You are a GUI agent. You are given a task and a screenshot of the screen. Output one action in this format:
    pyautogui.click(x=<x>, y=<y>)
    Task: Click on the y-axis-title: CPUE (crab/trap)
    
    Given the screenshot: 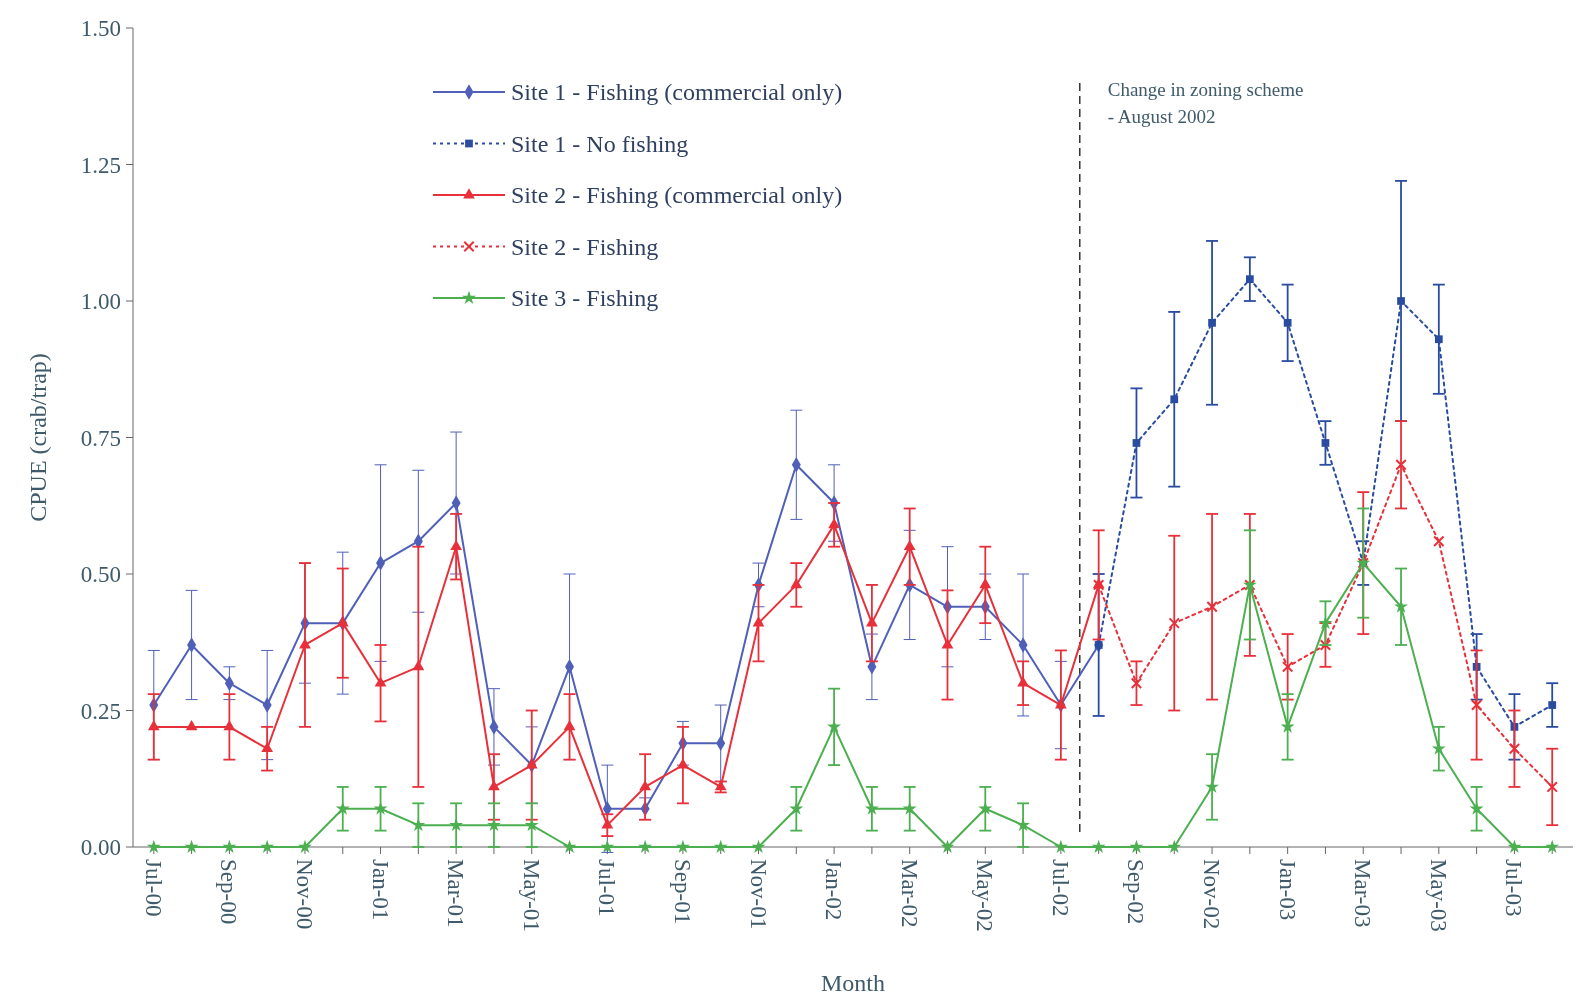 What is the action you would take?
    pyautogui.click(x=38, y=437)
    